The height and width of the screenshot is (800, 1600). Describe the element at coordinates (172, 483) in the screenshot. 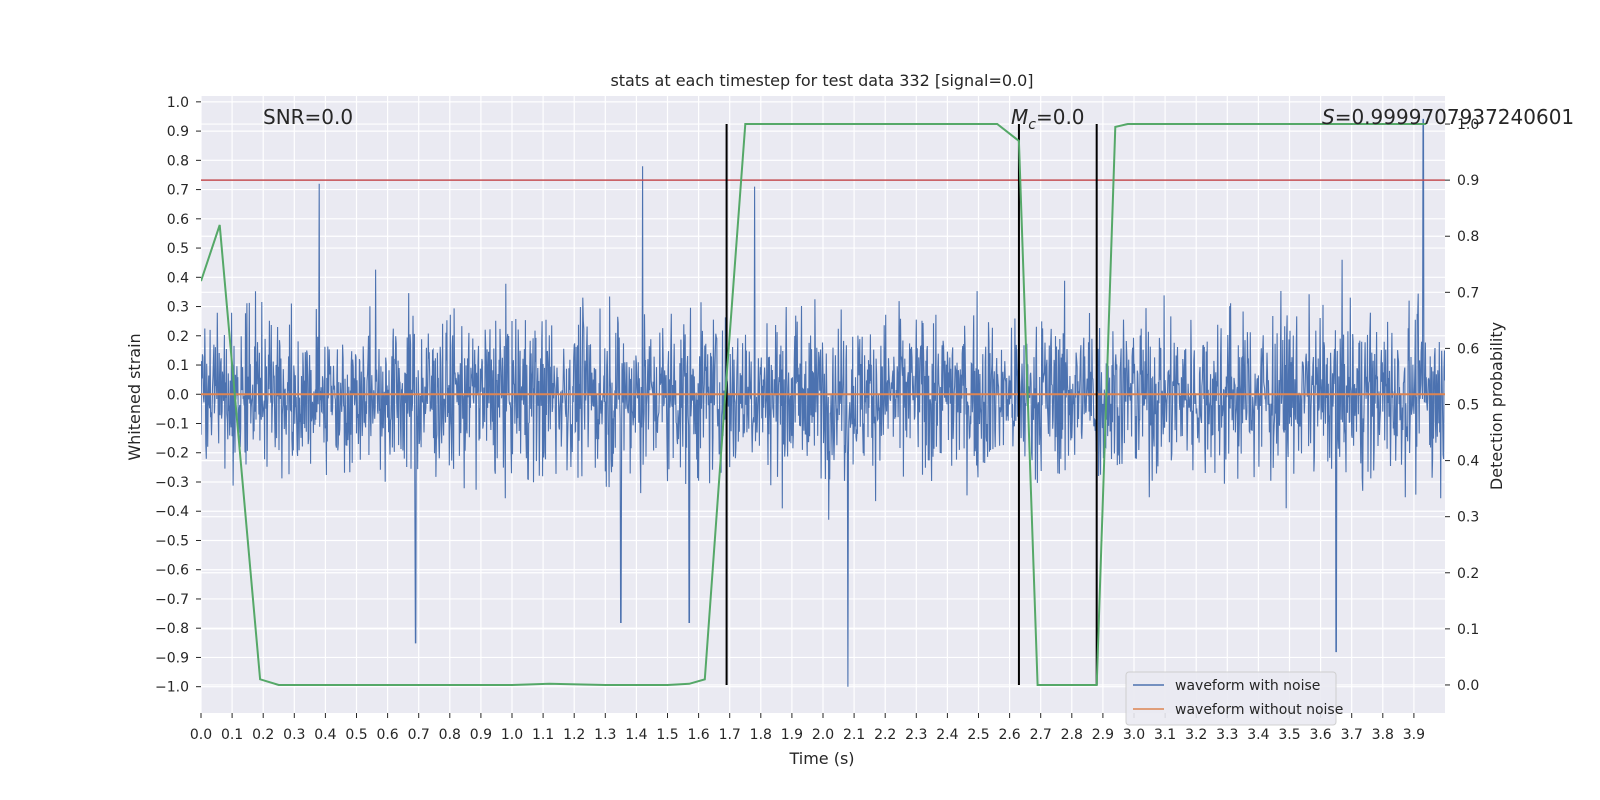

I see `y-tick-label: −0.3` at that location.